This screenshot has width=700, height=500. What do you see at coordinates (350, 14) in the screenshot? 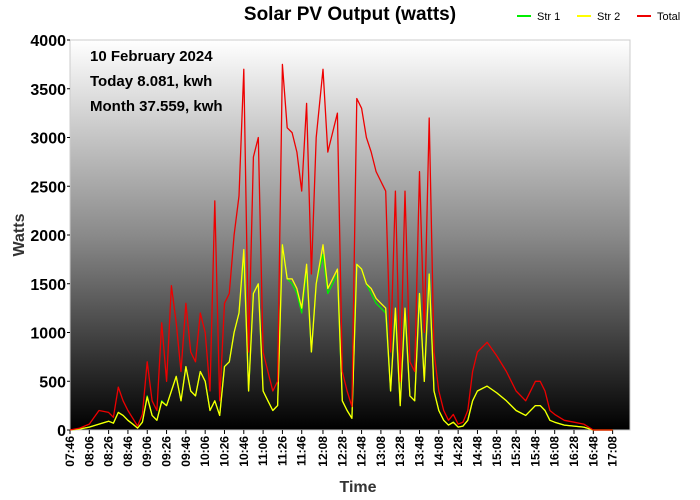
I see `chart-title: Solar PV Output (watts)` at bounding box center [350, 14].